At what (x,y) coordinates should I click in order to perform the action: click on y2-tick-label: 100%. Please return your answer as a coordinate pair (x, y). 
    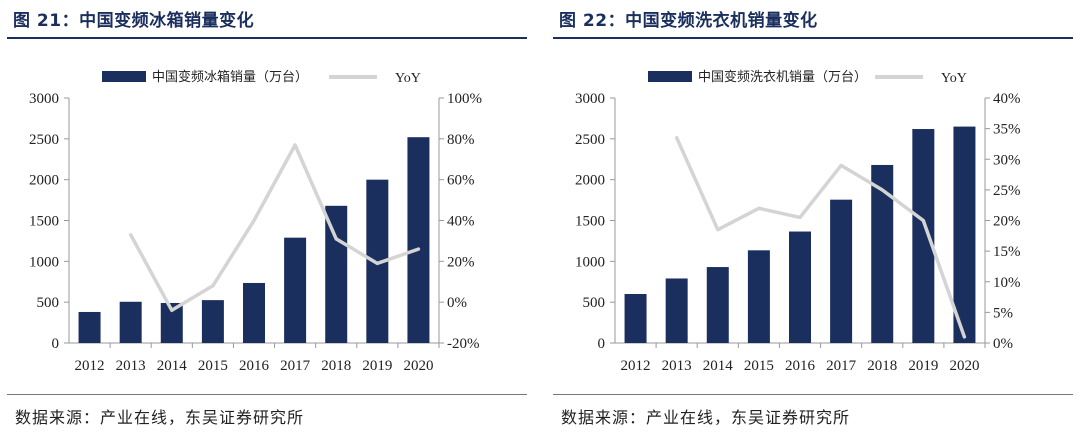
    Looking at the image, I should click on (464, 99).